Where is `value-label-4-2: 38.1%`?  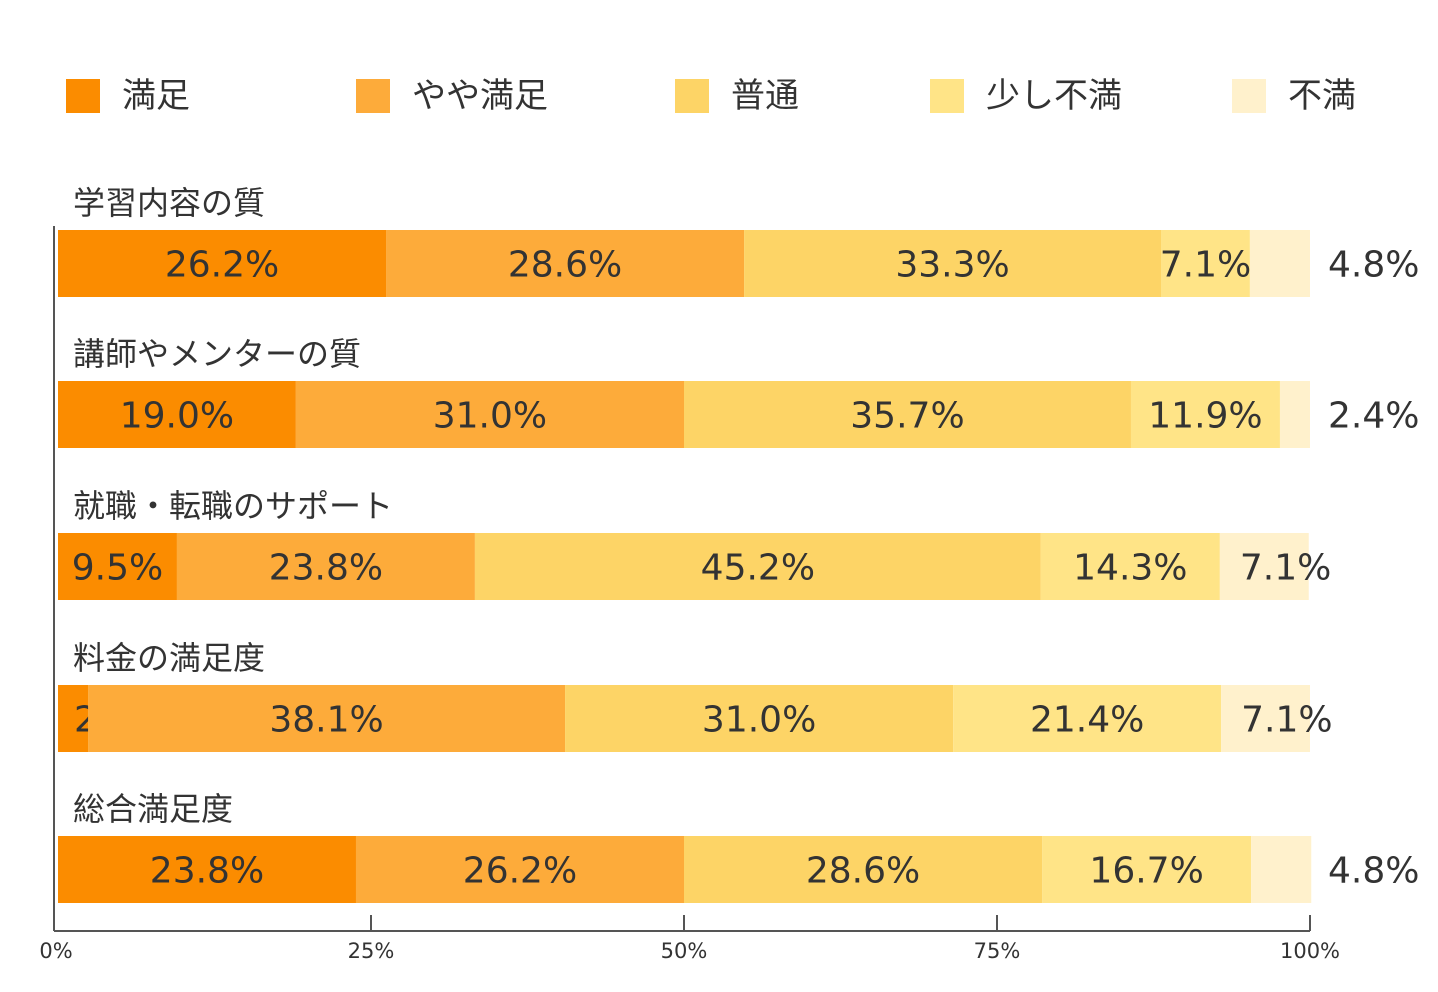 value-label-4-2: 38.1% is located at coordinates (326, 720).